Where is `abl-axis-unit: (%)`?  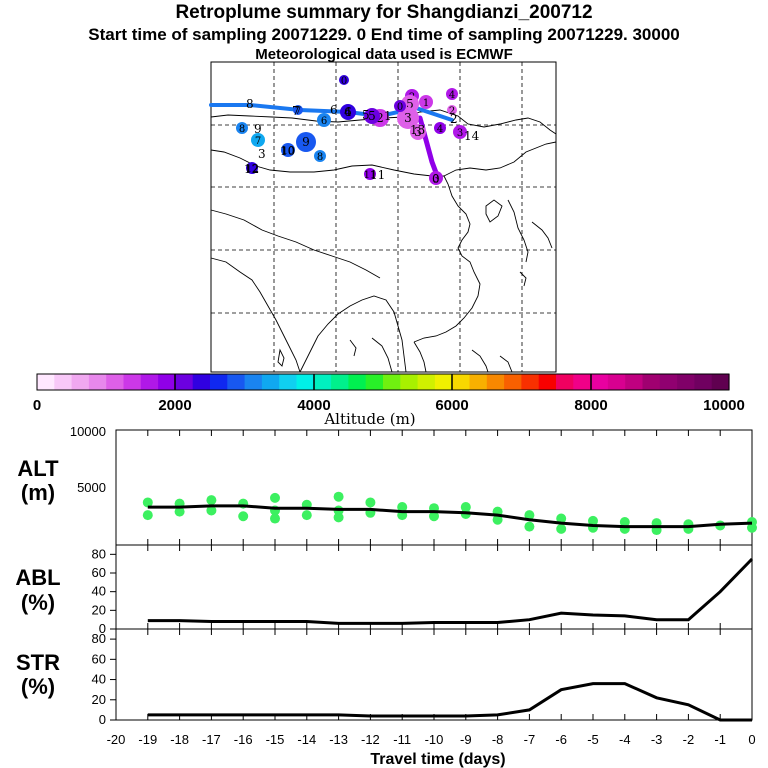 abl-axis-unit: (%) is located at coordinates (38, 602).